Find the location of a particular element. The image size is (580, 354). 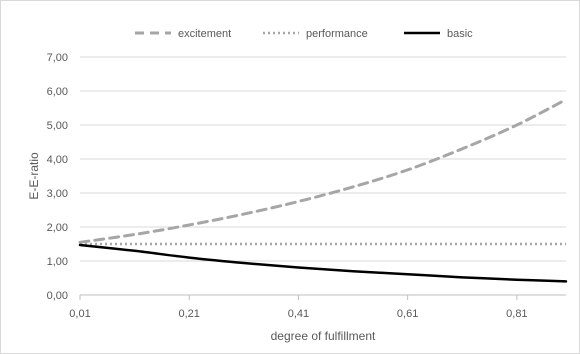

y-axis-ticks: 0,00 1,00 2,00 3,00 4,00 5,00 6,00 7,00 is located at coordinates (57, 177).